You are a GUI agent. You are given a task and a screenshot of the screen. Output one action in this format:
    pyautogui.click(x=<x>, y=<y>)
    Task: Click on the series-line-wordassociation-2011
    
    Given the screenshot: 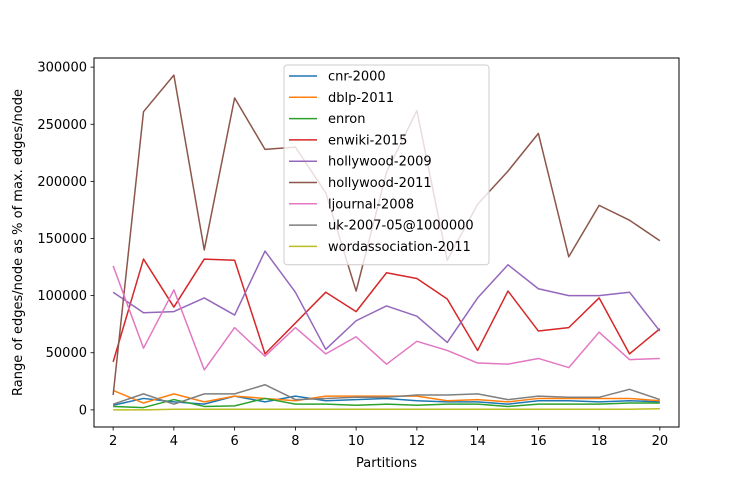 What is the action you would take?
    pyautogui.click(x=386, y=409)
    